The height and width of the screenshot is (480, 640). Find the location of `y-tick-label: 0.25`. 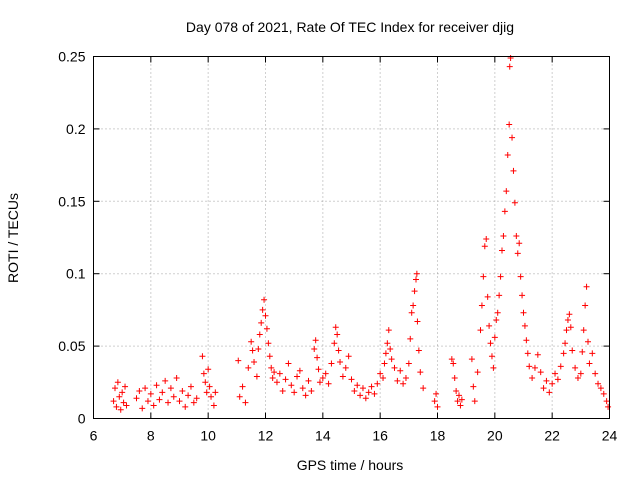

y-tick-label: 0.25 is located at coordinates (71, 57).